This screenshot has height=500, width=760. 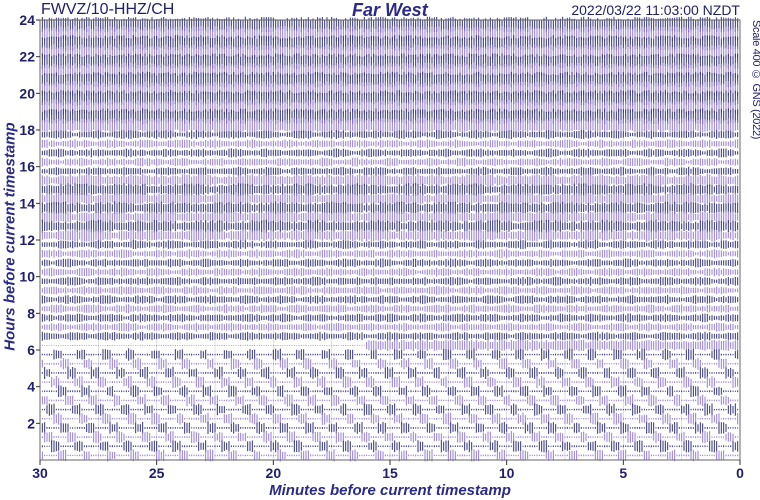 What do you see at coordinates (27, 167) in the screenshot?
I see `y-tick-label: 16` at bounding box center [27, 167].